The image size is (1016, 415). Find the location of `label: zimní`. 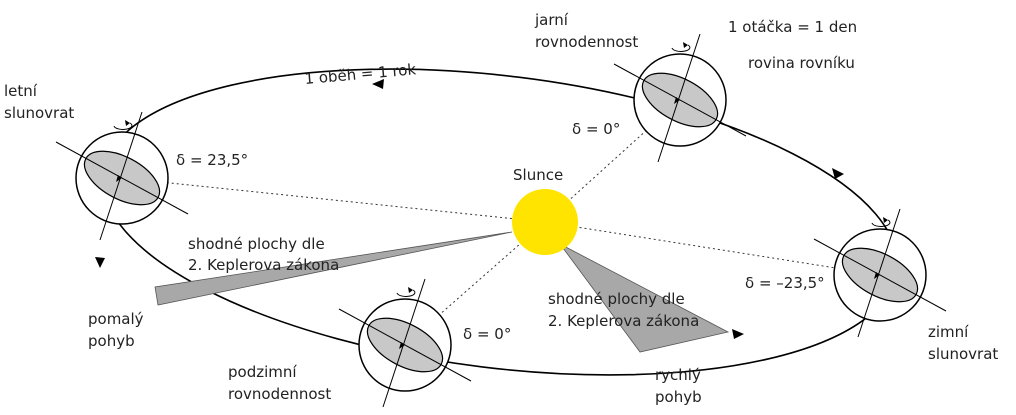

label: zimní is located at coordinates (948, 332).